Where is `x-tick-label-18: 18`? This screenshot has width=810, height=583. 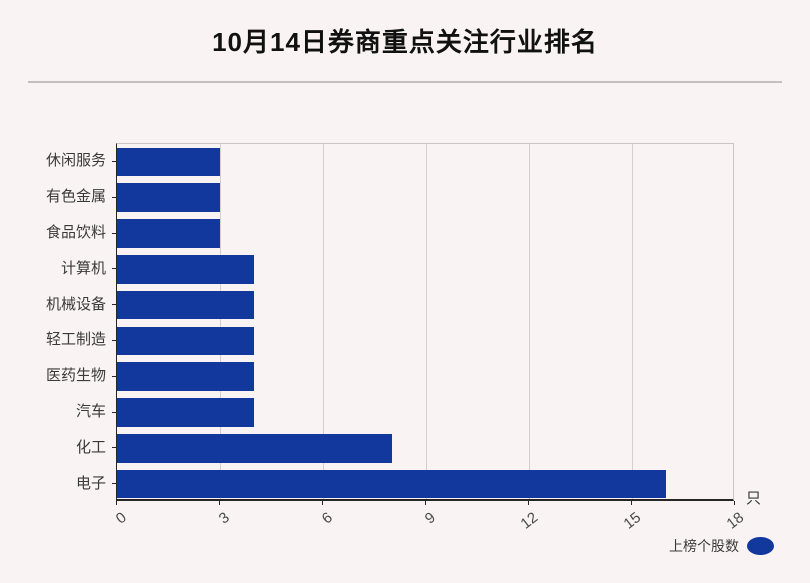 x-tick-label-18: 18 is located at coordinates (735, 521).